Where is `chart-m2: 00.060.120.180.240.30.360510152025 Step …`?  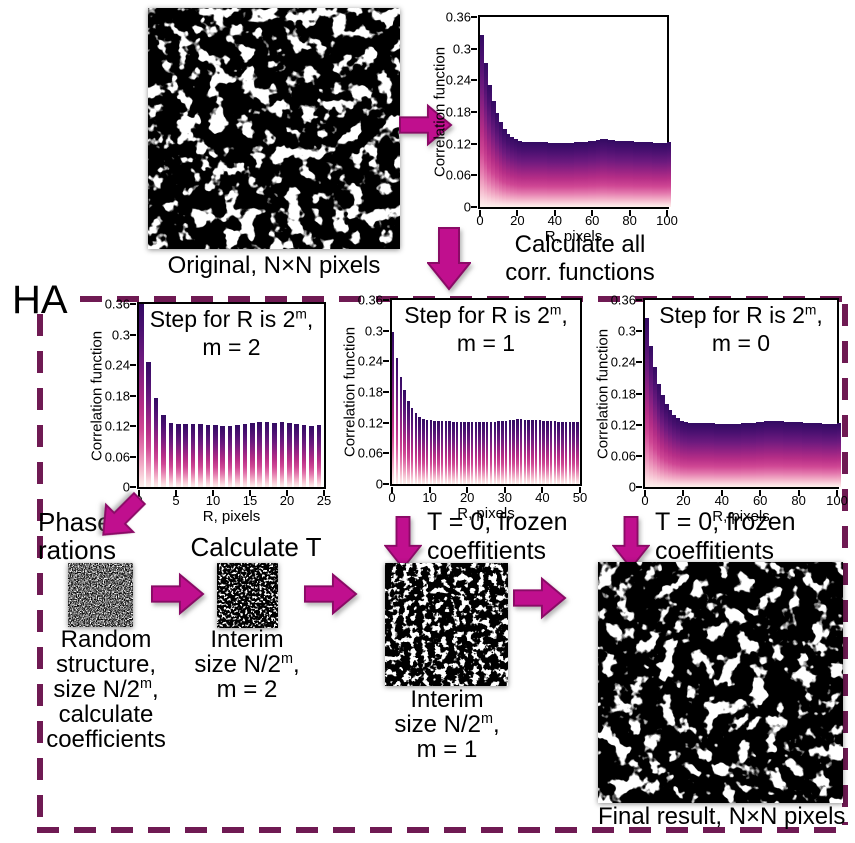
chart-m2: 00.060.120.180.240.30.360510152025 Step … is located at coordinates (210, 411).